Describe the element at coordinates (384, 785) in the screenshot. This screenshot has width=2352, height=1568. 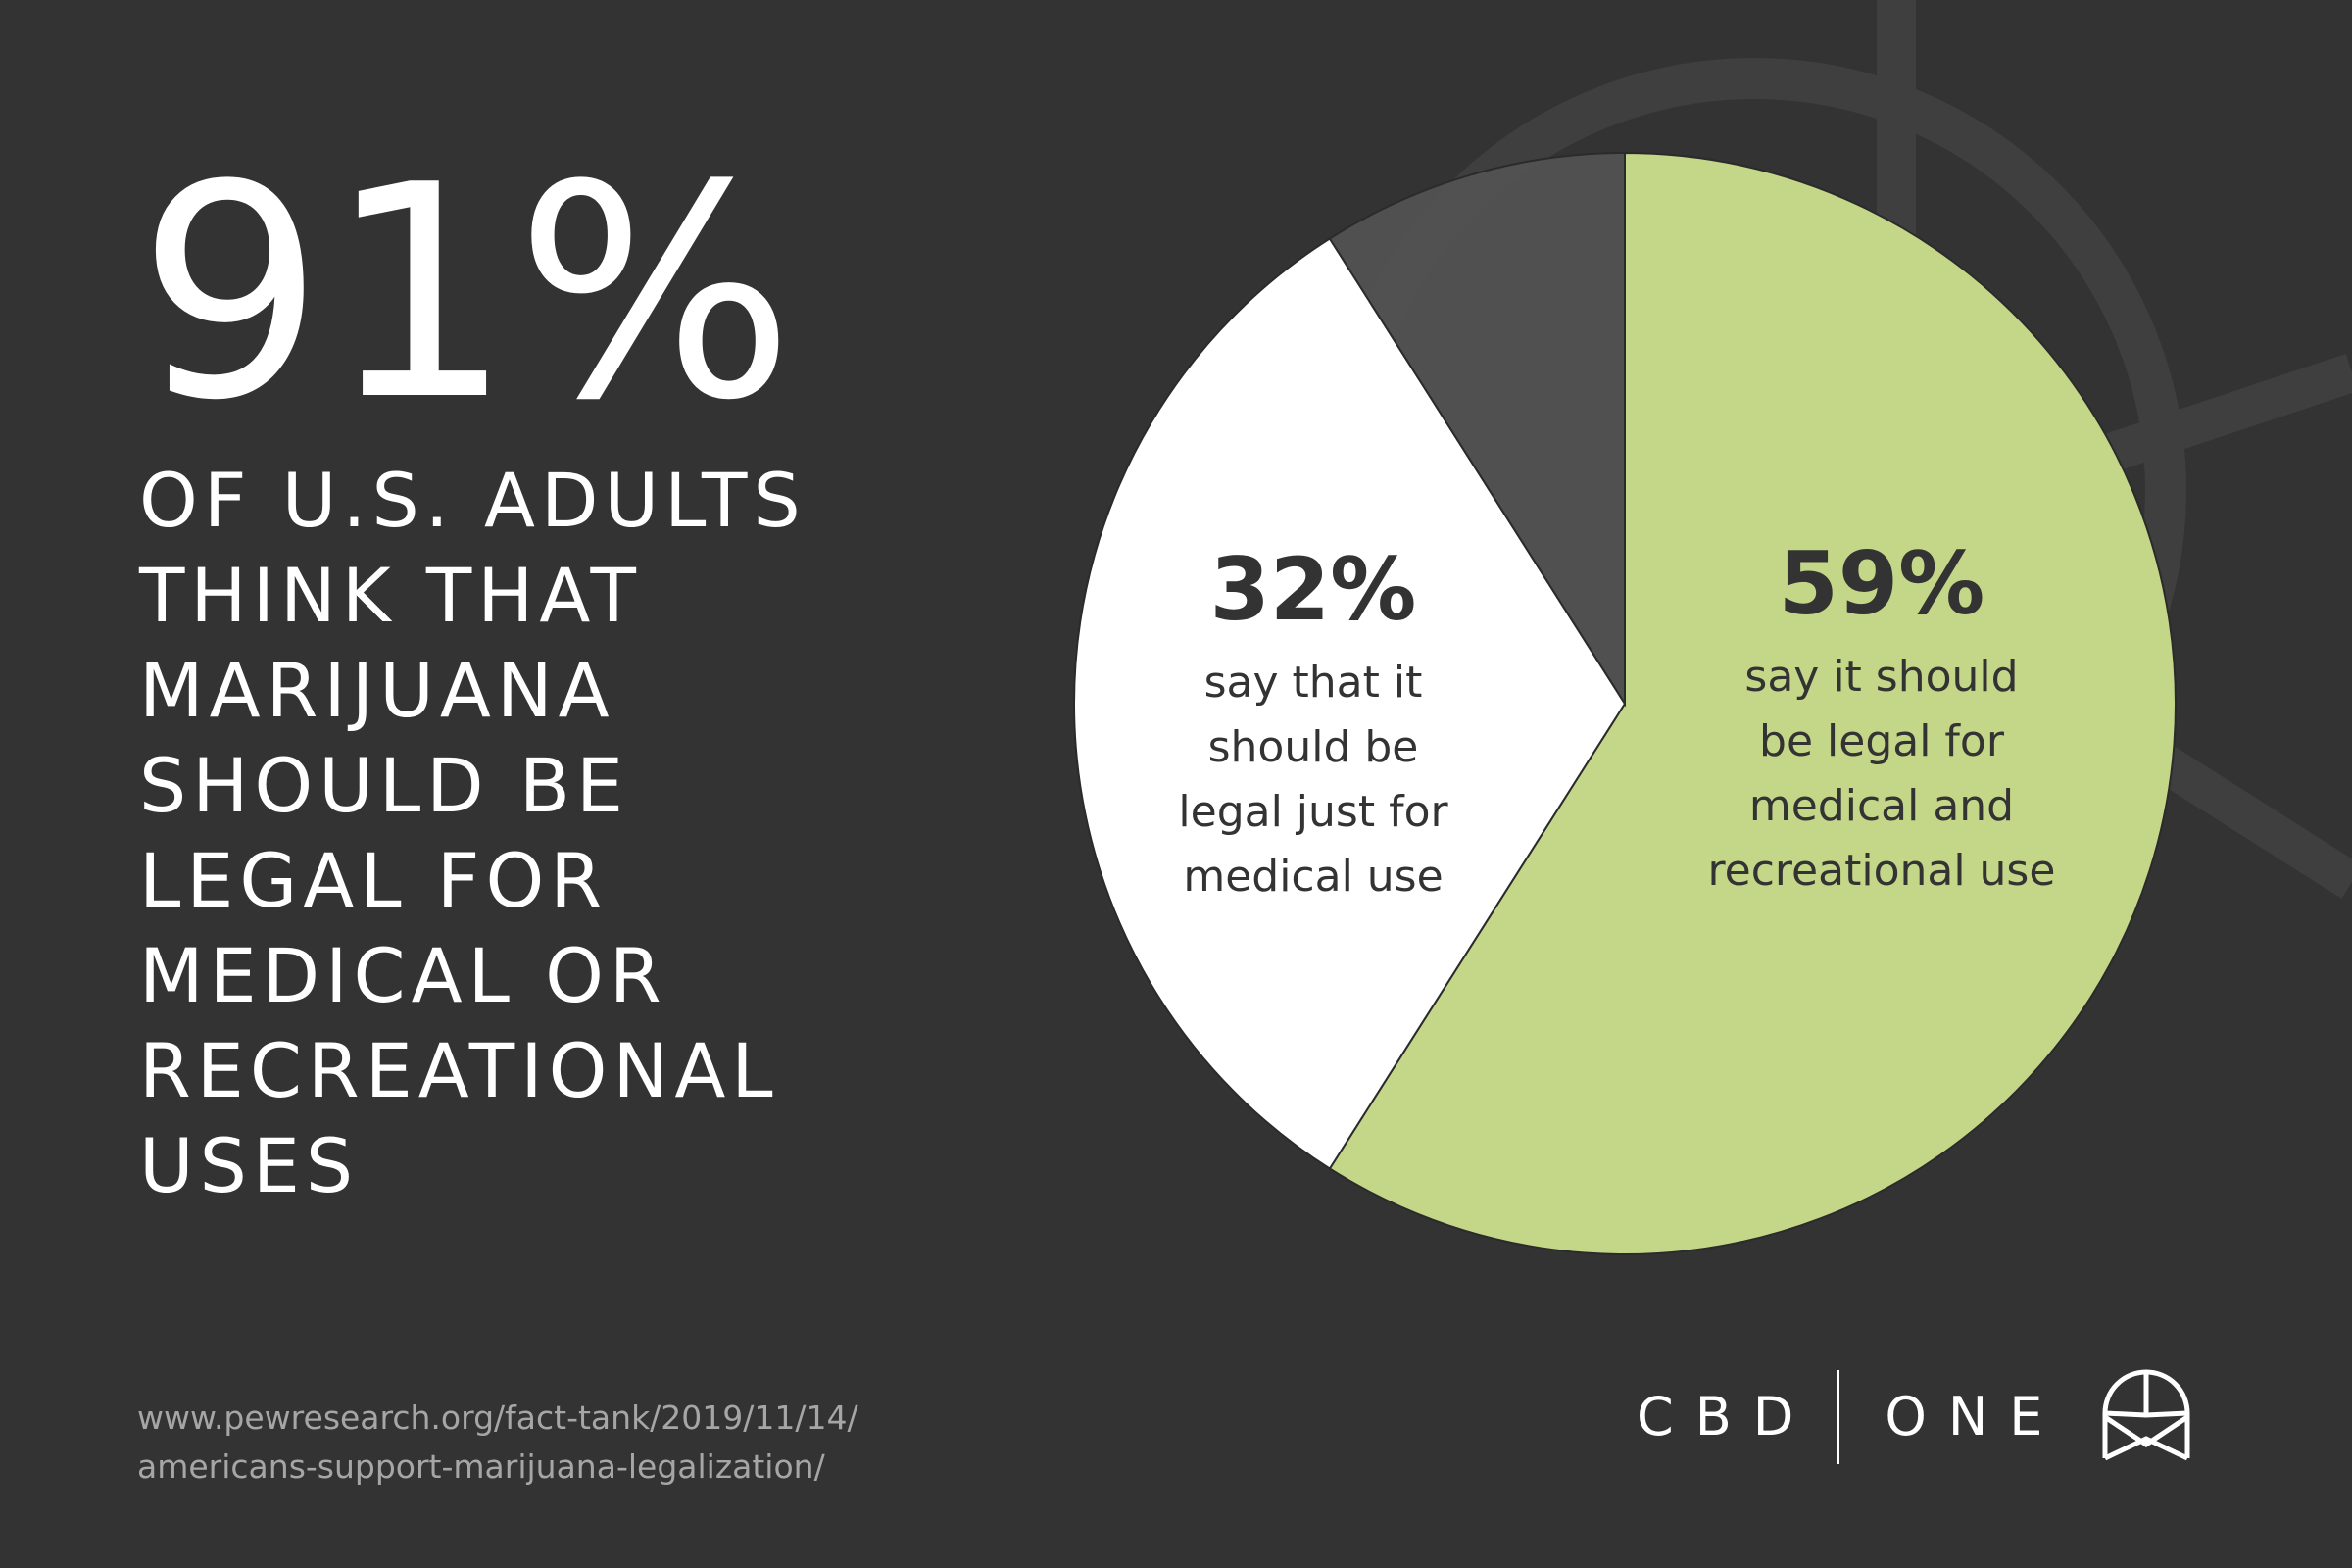
I see `headline-line: SHOULD BE` at that location.